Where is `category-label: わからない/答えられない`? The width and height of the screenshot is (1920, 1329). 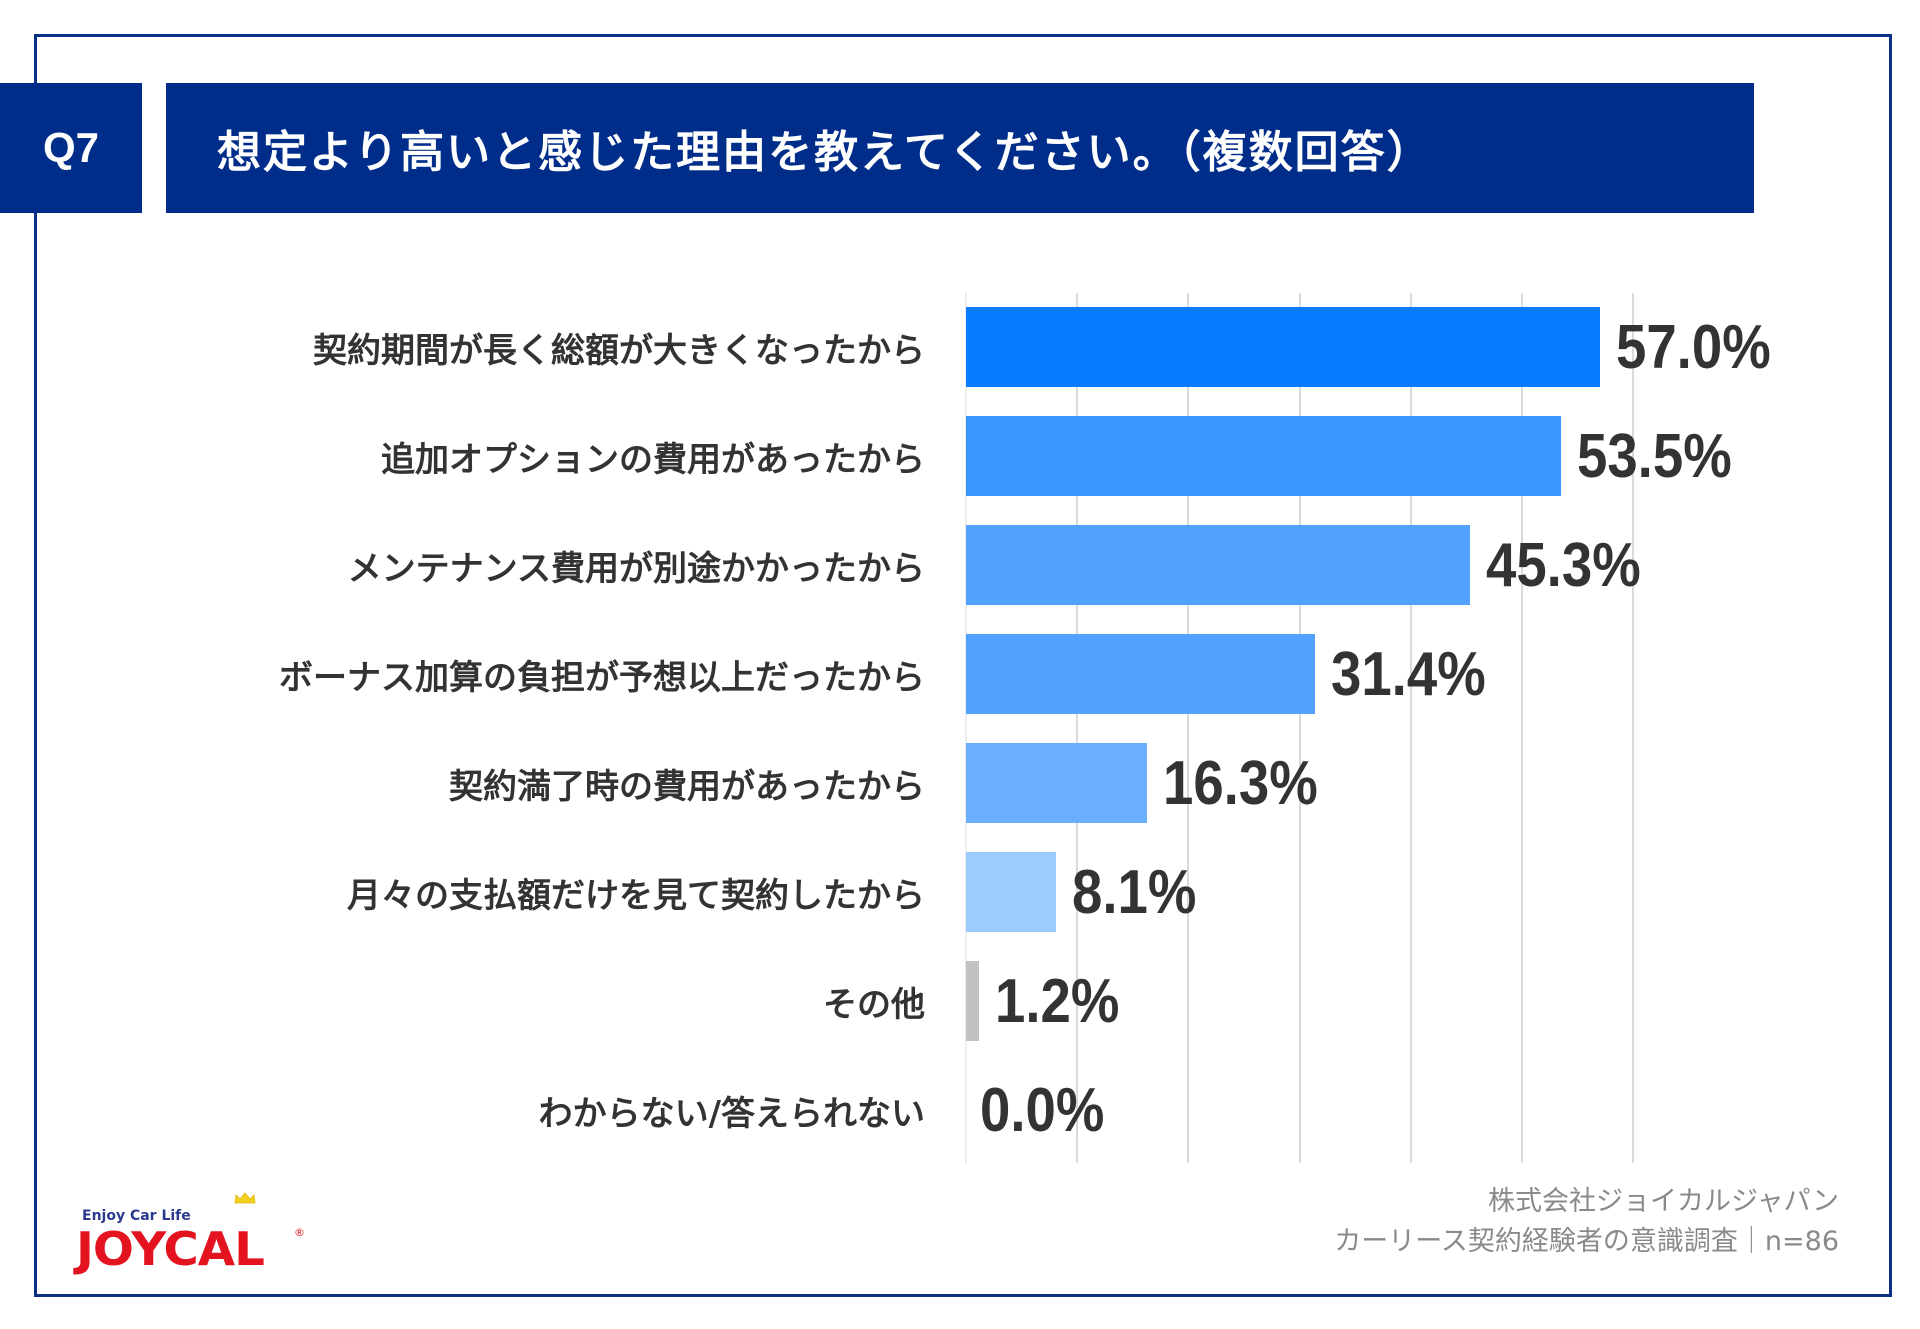
category-label: わからない/答えられない is located at coordinates (731, 1113).